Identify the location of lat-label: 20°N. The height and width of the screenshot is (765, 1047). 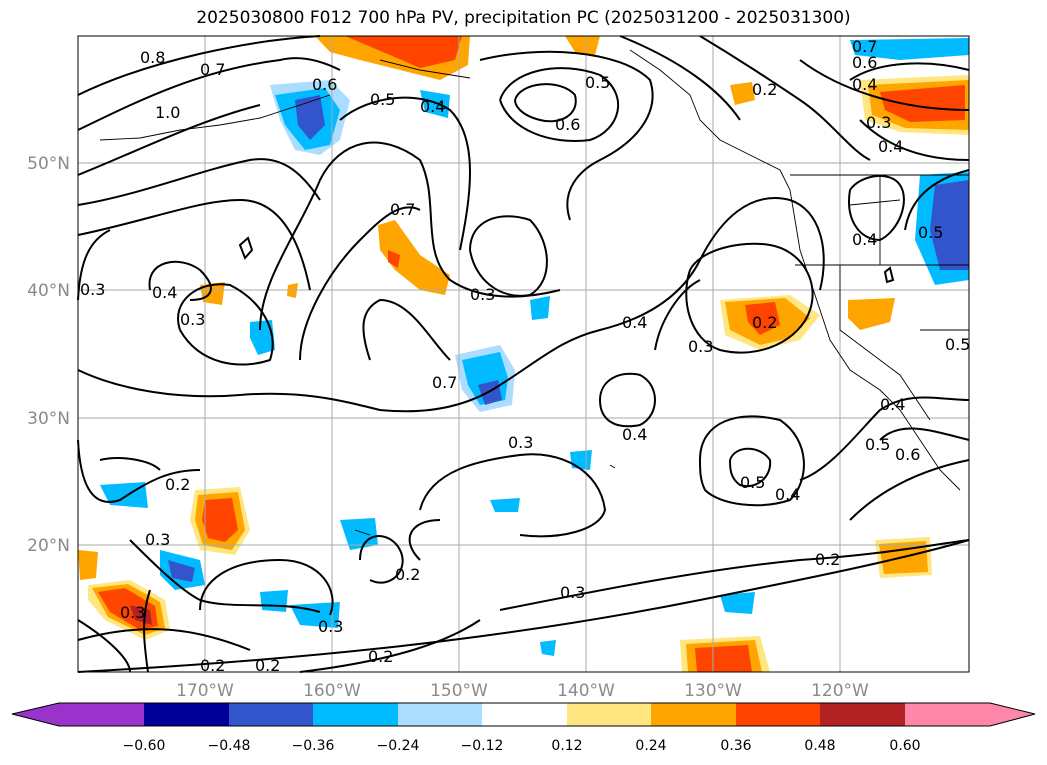
(48, 546).